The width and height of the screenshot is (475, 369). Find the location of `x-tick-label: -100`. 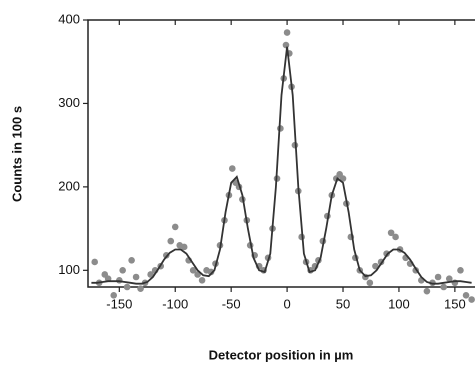

x-tick-label: -100 is located at coordinates (175, 303).